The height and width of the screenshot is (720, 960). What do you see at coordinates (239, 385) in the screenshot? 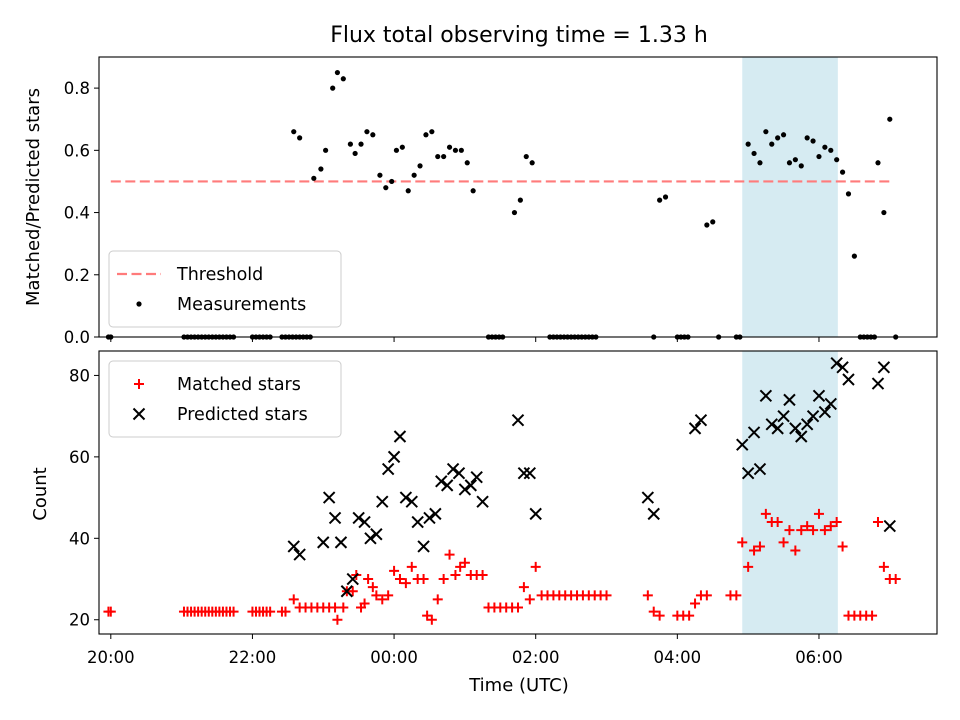
I see `legend-label: Matched stars` at bounding box center [239, 385].